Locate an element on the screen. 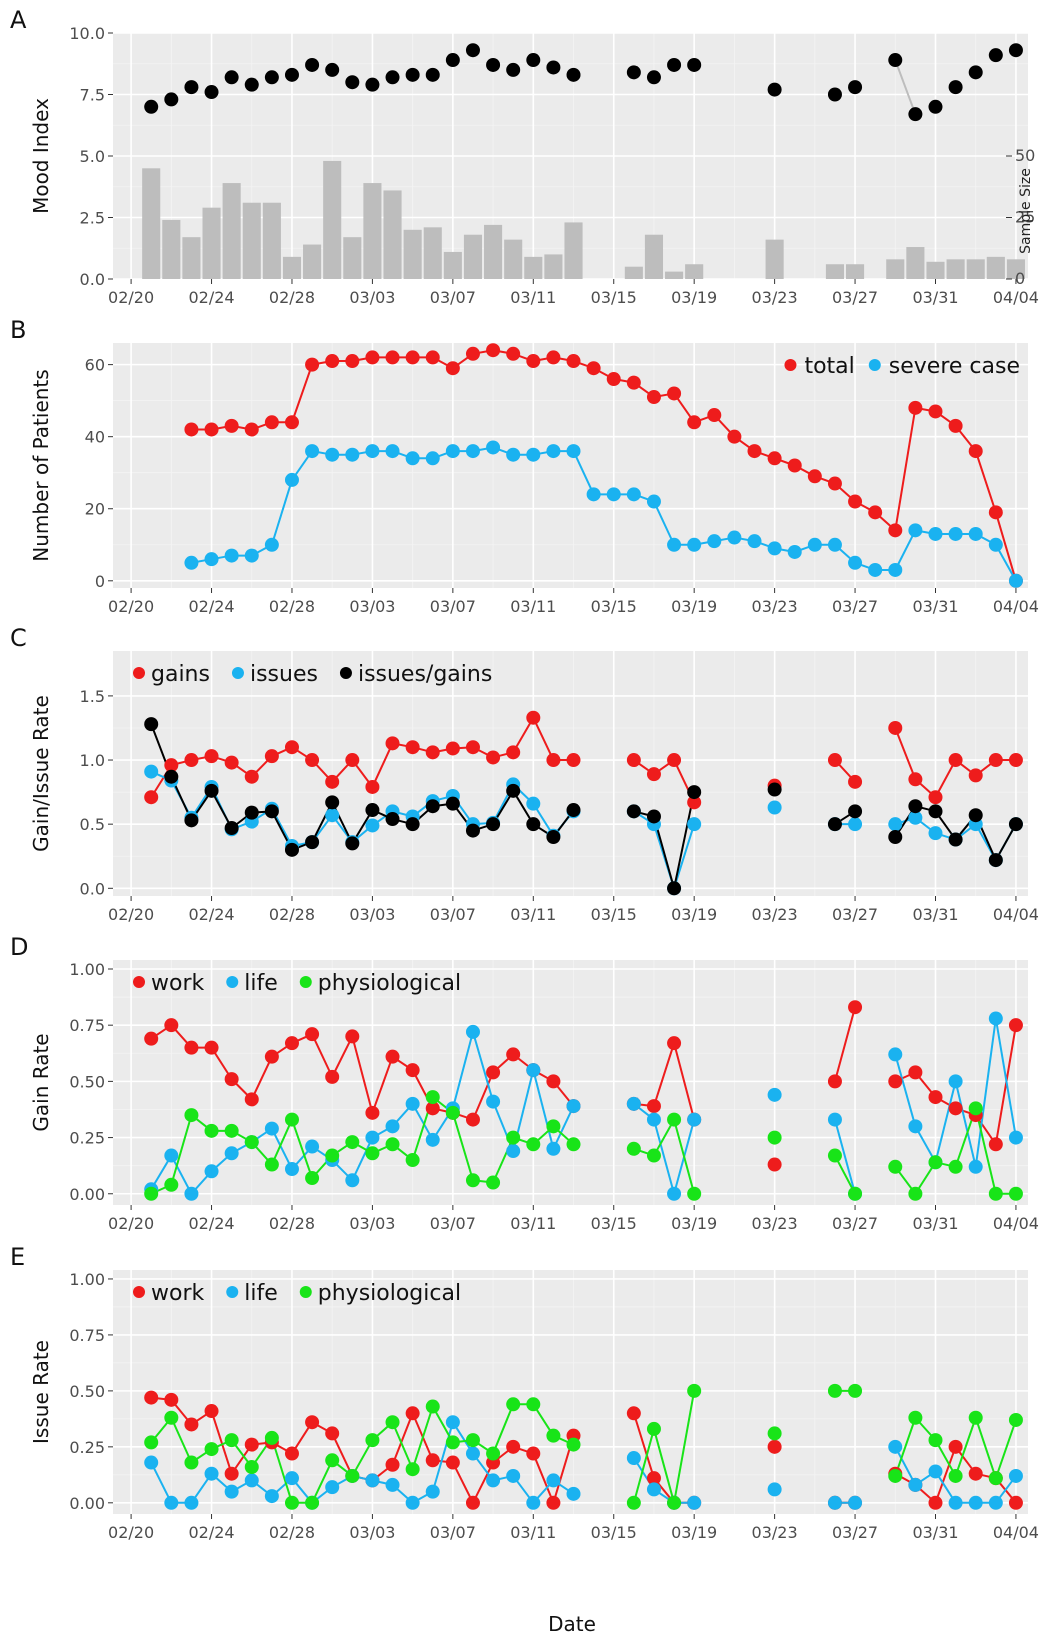  x-tick-label: 03/03 is located at coordinates (372, 1532).